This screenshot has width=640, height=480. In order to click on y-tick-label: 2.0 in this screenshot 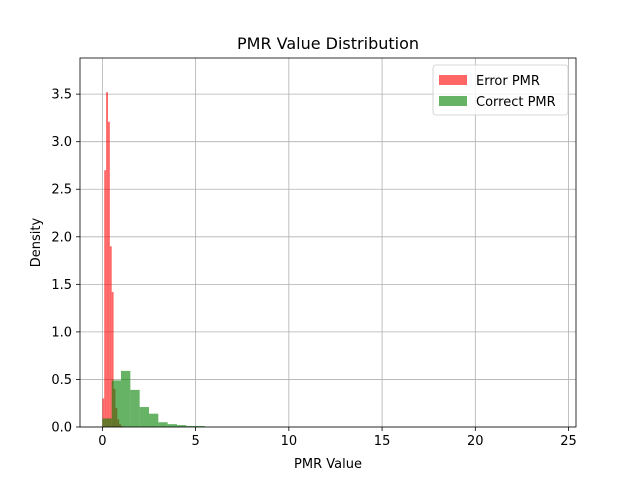, I will do `click(61, 237)`.